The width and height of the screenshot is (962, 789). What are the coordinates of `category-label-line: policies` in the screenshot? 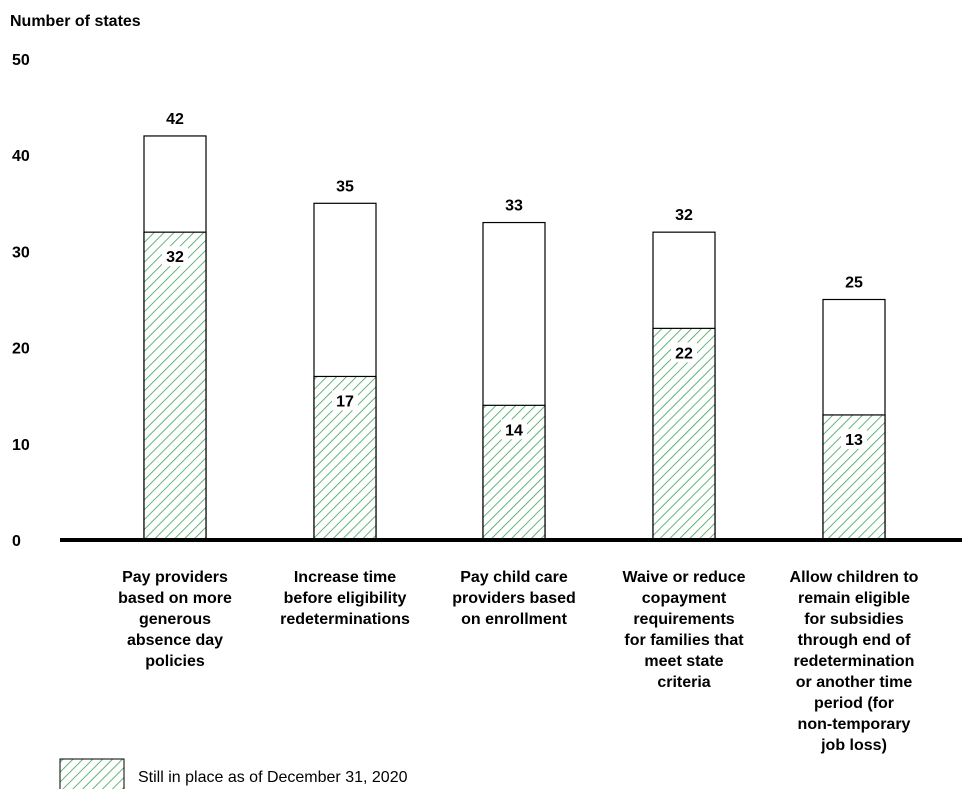 It's located at (175, 661).